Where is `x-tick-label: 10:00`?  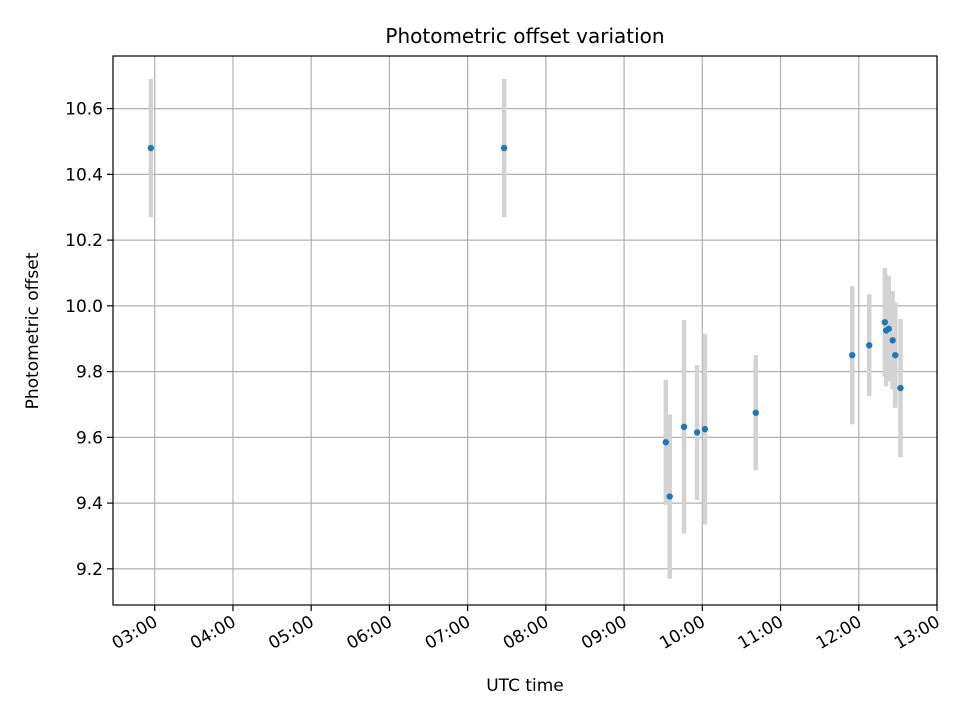 x-tick-label: 10:00 is located at coordinates (682, 633).